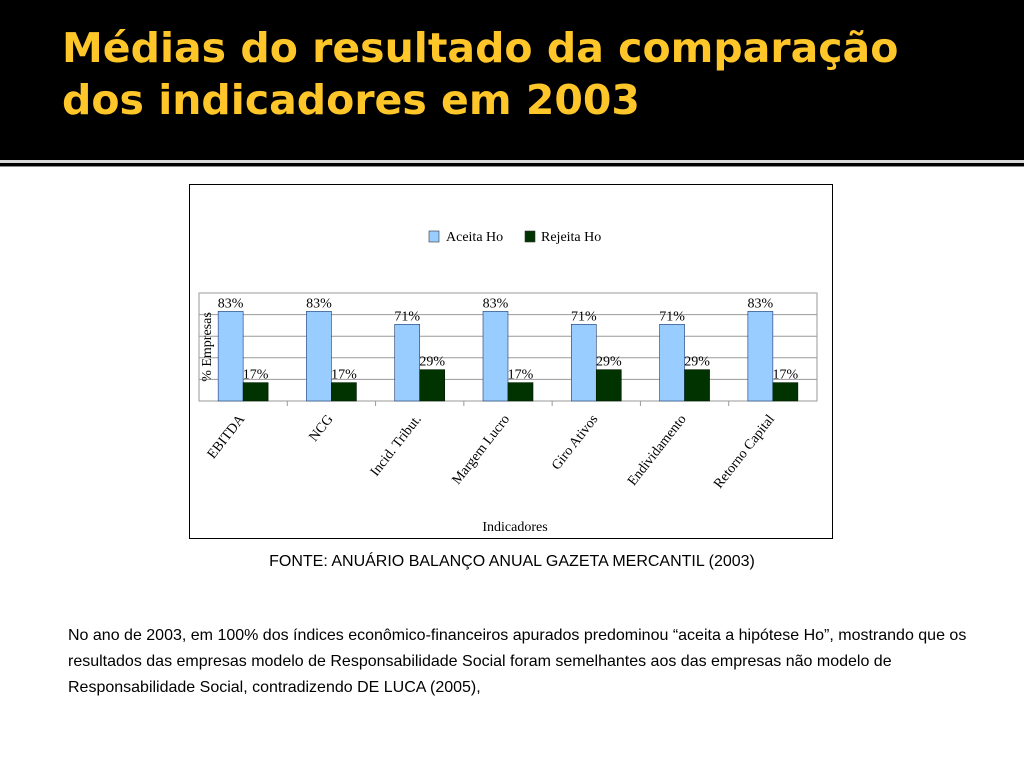  What do you see at coordinates (571, 237) in the screenshot?
I see `legend-label: Rejeita Ho` at bounding box center [571, 237].